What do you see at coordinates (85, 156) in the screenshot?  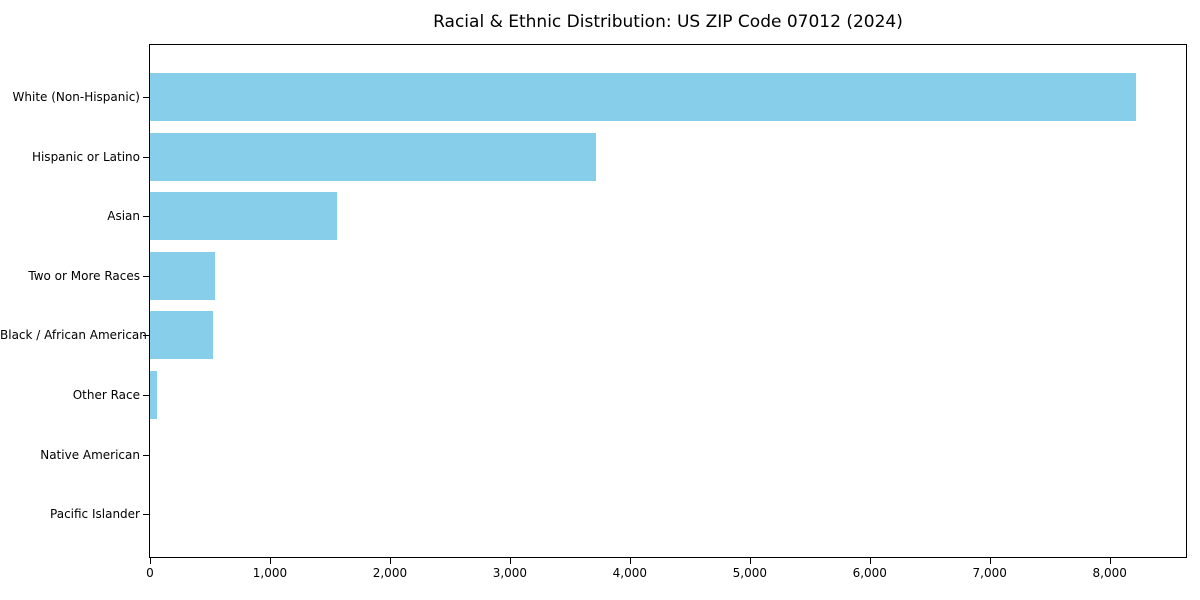 I see `y-tick-label: Hispanic or Latino` at bounding box center [85, 156].